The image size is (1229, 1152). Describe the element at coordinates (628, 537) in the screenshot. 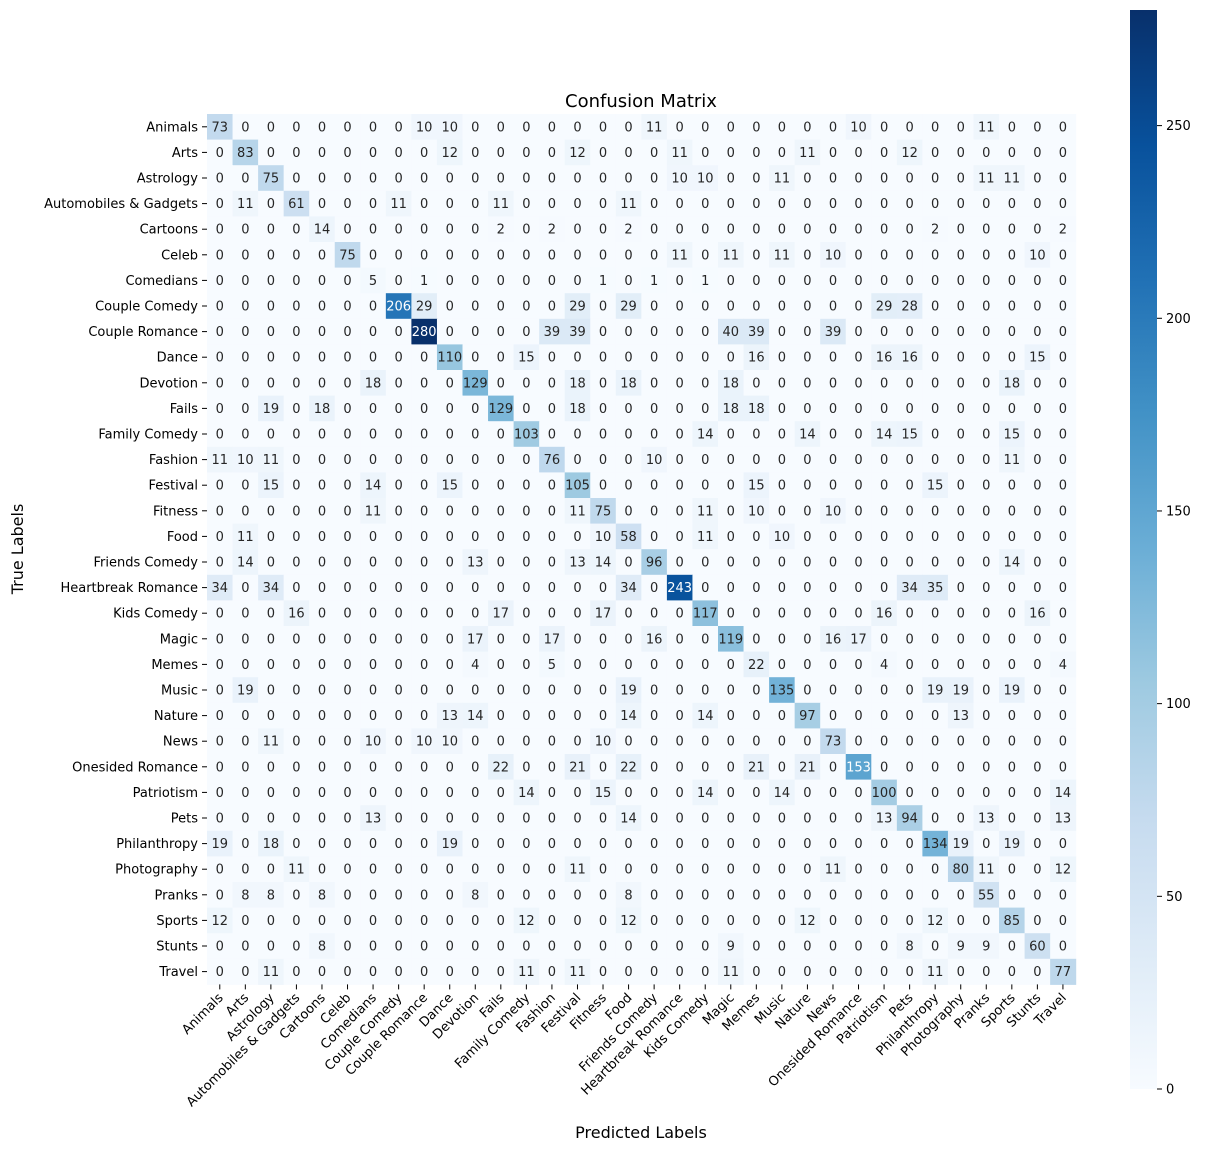

I see `cell-value-label: 58` at that location.